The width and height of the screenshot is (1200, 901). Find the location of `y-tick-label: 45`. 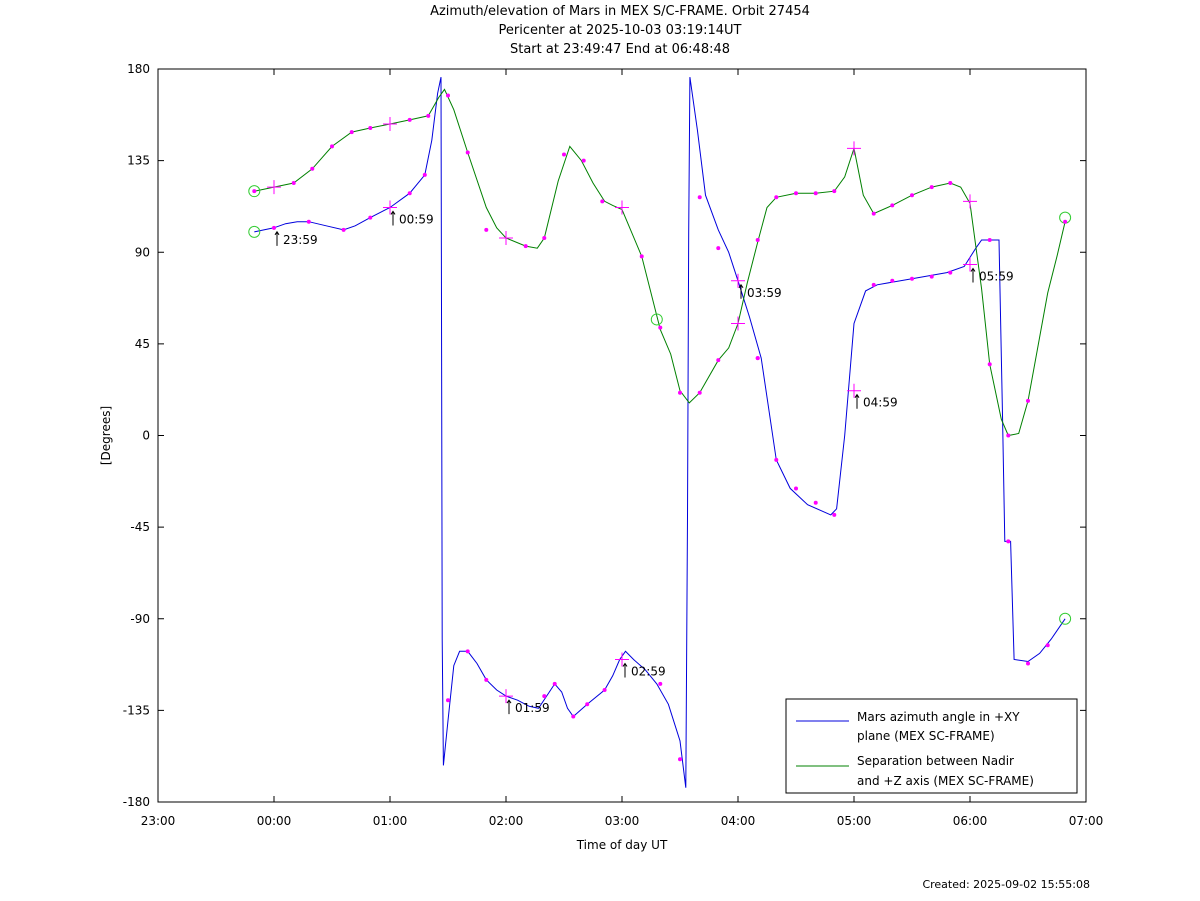

y-tick-label: 45 is located at coordinates (142, 344).